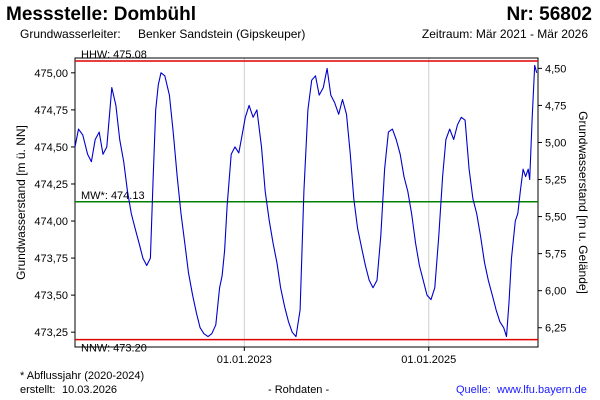 This screenshot has width=600, height=400. I want to click on y2-tick-label: 4,50, so click(555, 69).